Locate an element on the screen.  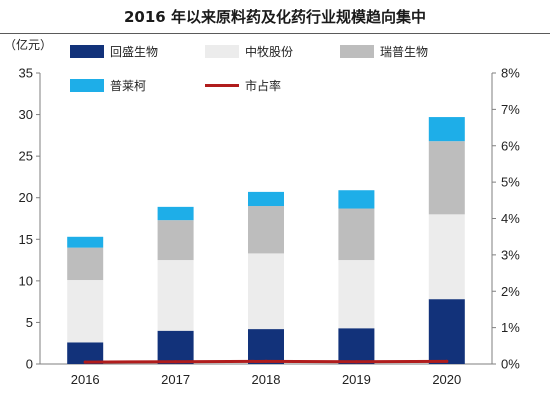
legend-label: 普莱柯 is located at coordinates (128, 86).